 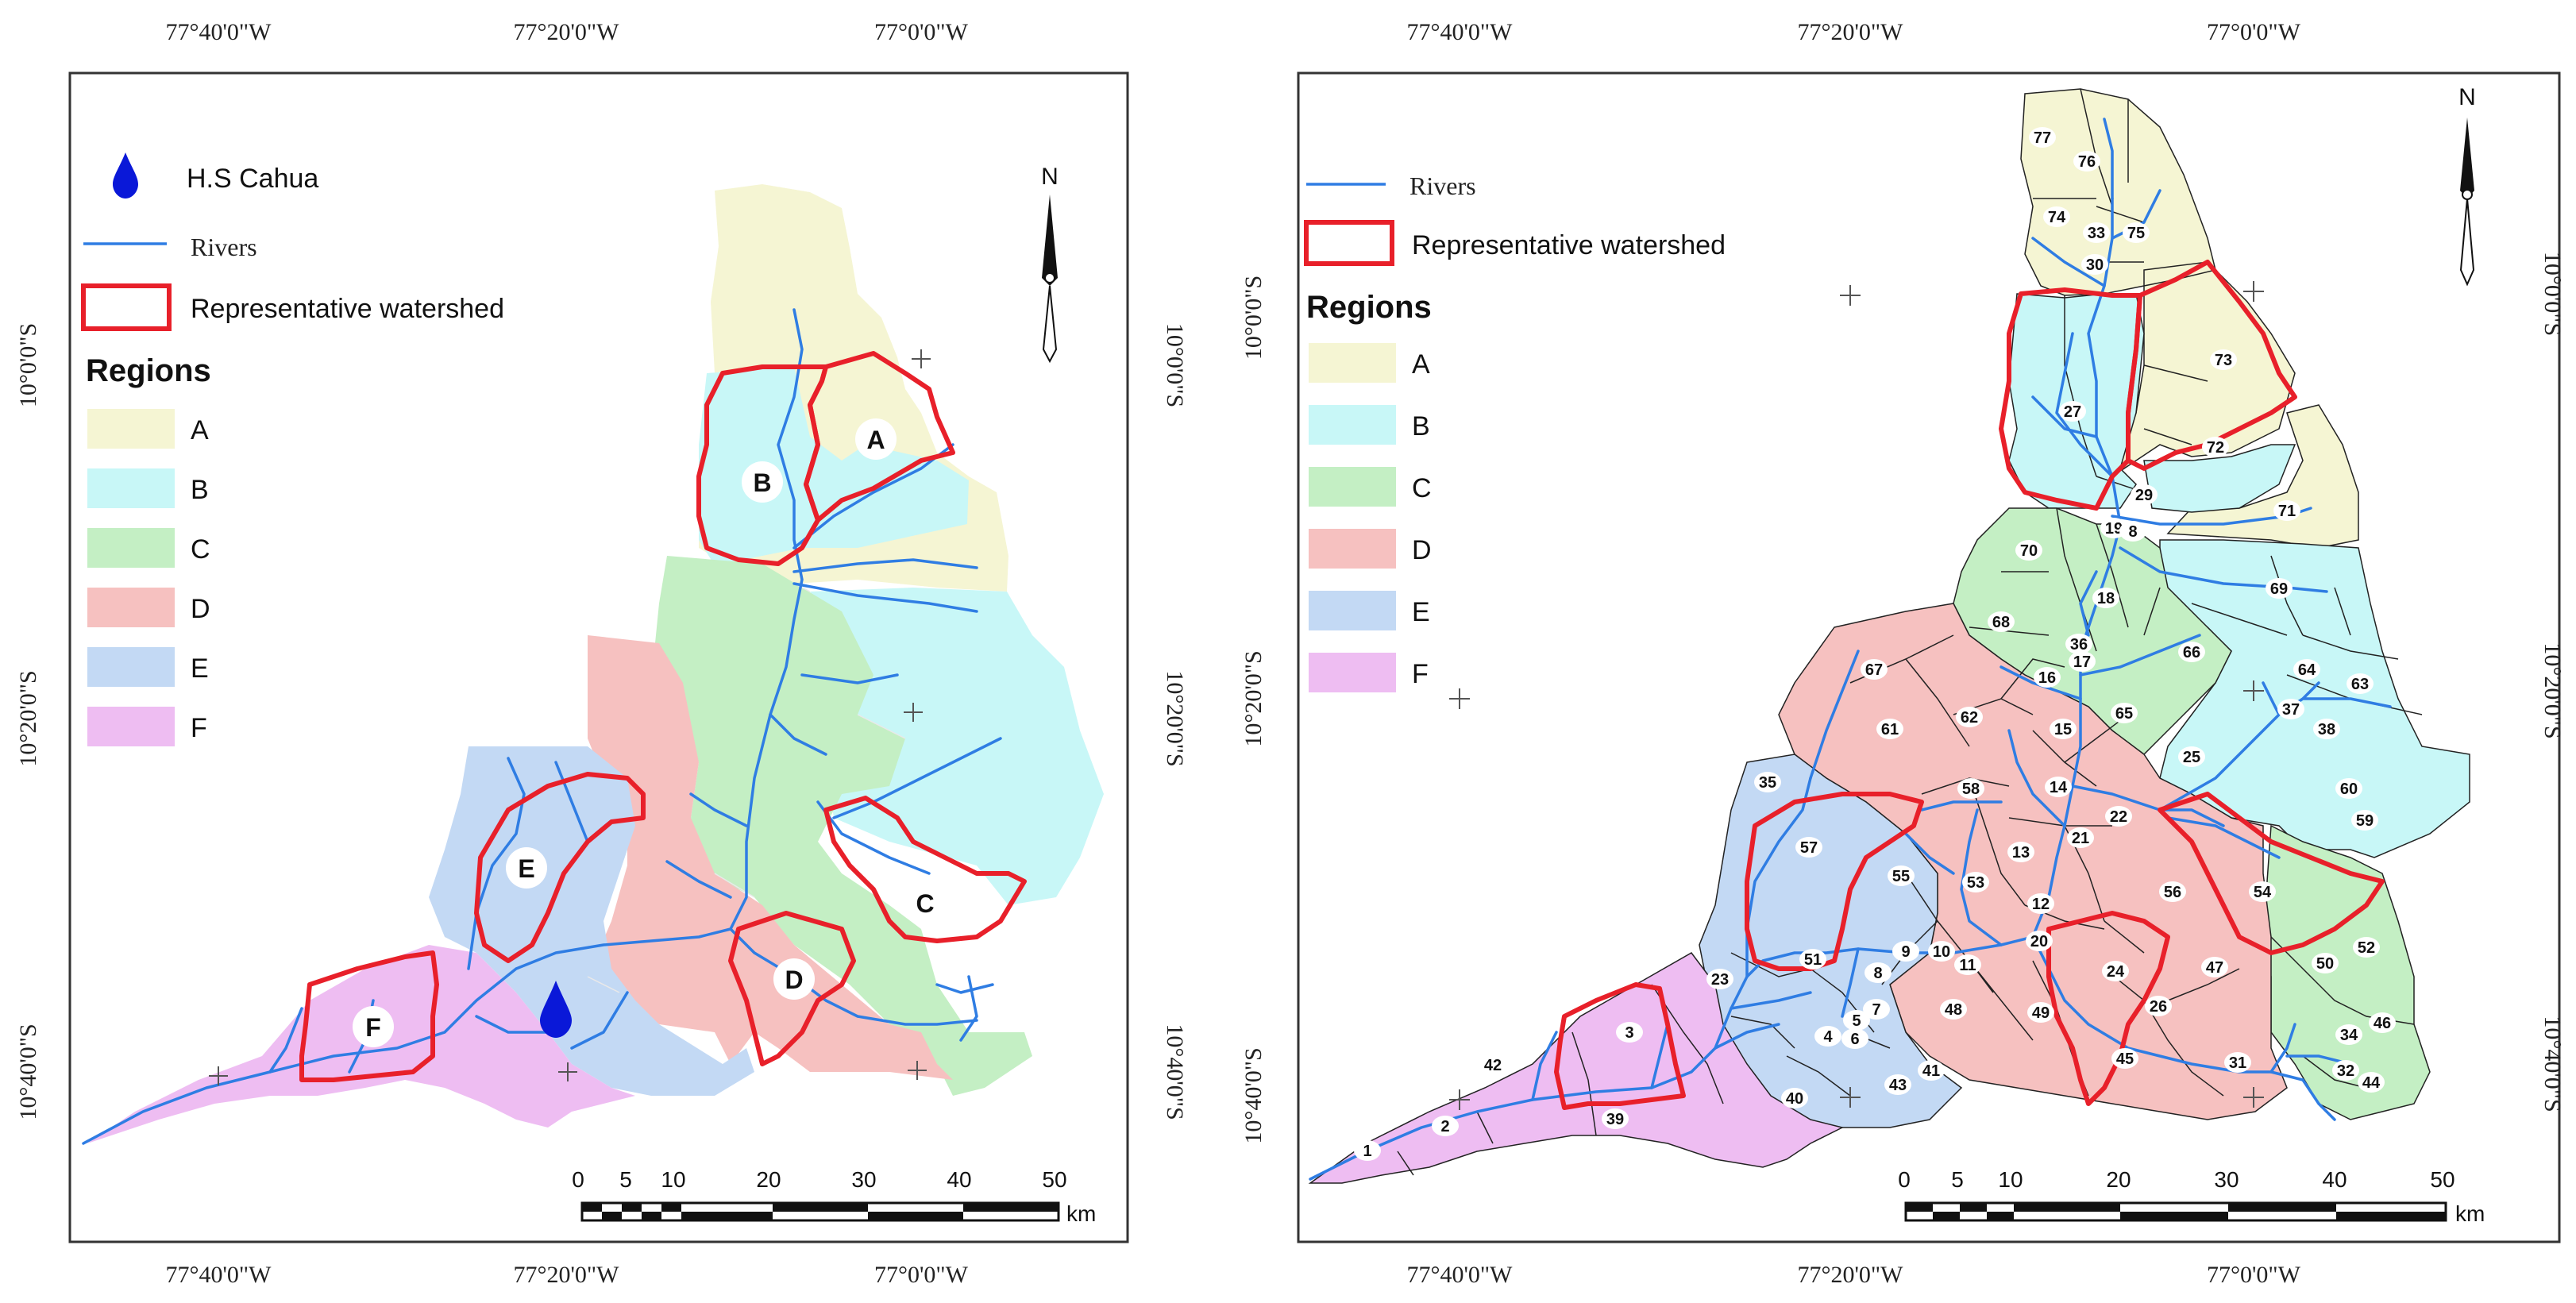 I want to click on subbasin-label-14: 14, so click(x=2059, y=787).